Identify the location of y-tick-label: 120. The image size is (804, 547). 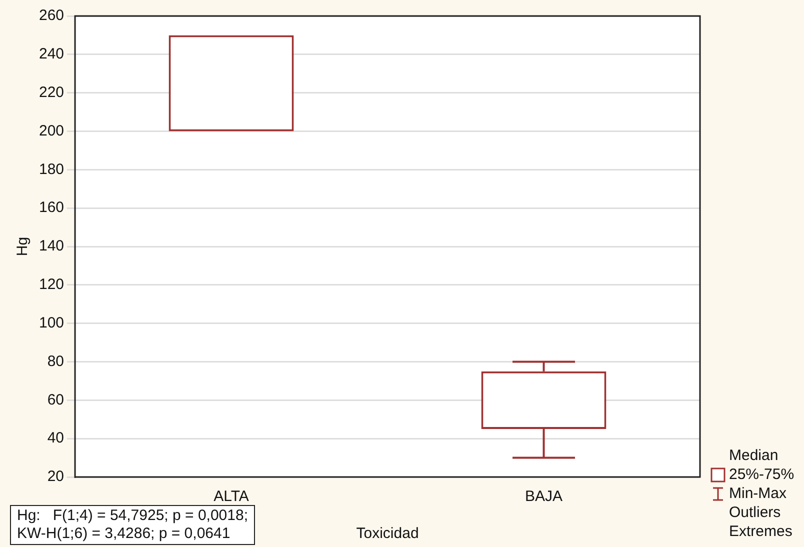
(51, 285).